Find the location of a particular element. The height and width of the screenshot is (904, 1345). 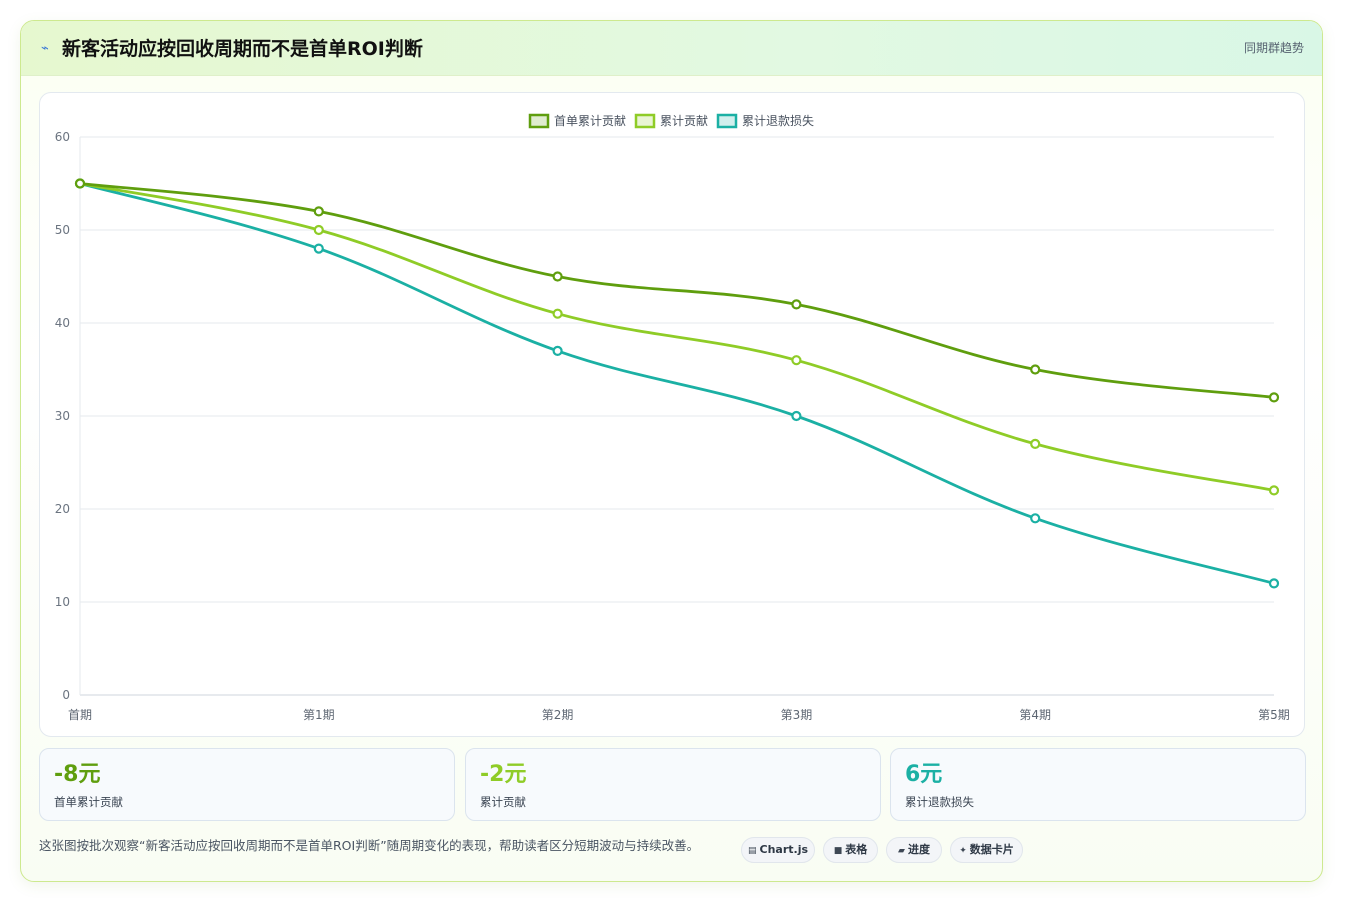

chip-label: 进度 is located at coordinates (918, 849).